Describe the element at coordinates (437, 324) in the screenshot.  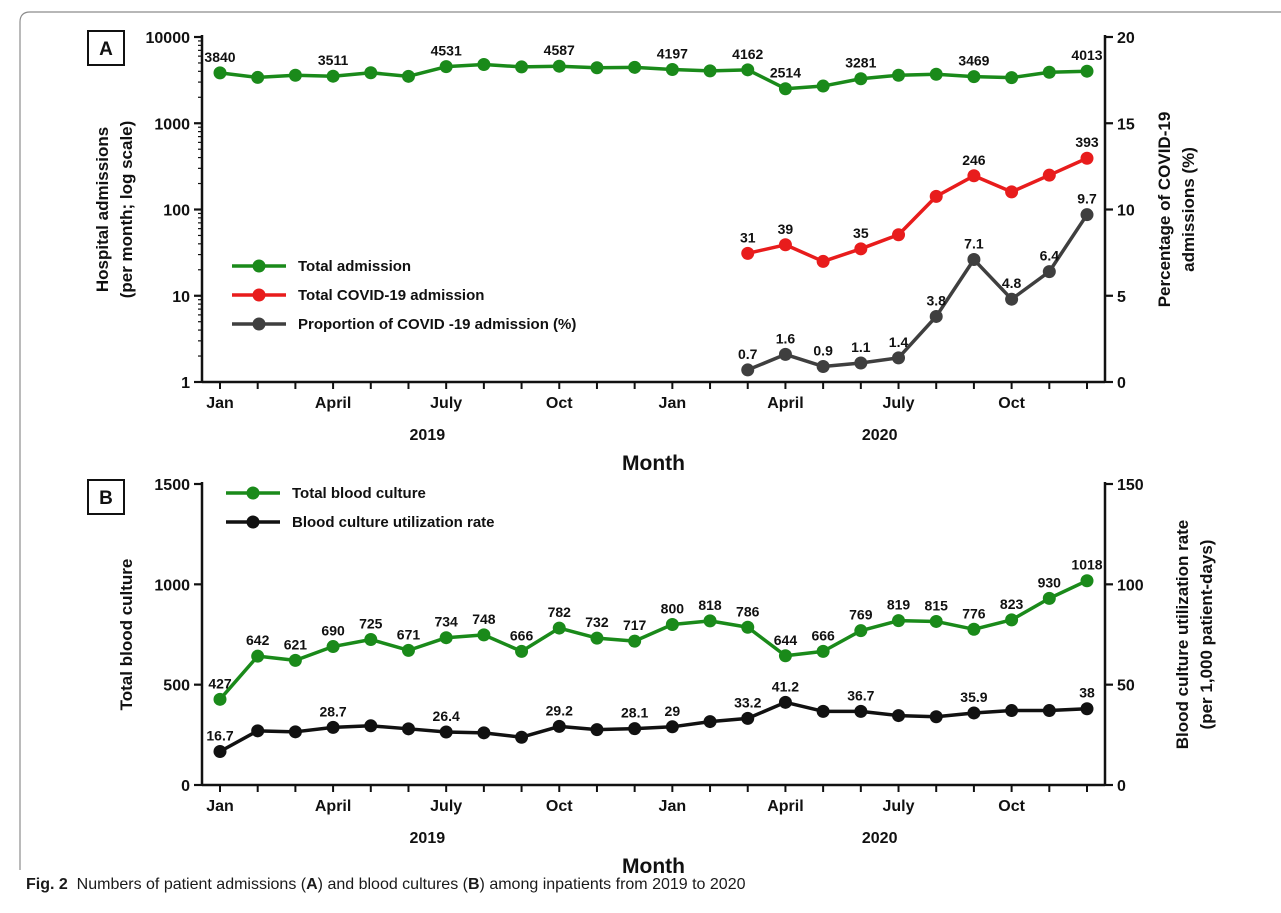
I see `legend-entry: Proportion of COVID -19 admission (%)` at that location.